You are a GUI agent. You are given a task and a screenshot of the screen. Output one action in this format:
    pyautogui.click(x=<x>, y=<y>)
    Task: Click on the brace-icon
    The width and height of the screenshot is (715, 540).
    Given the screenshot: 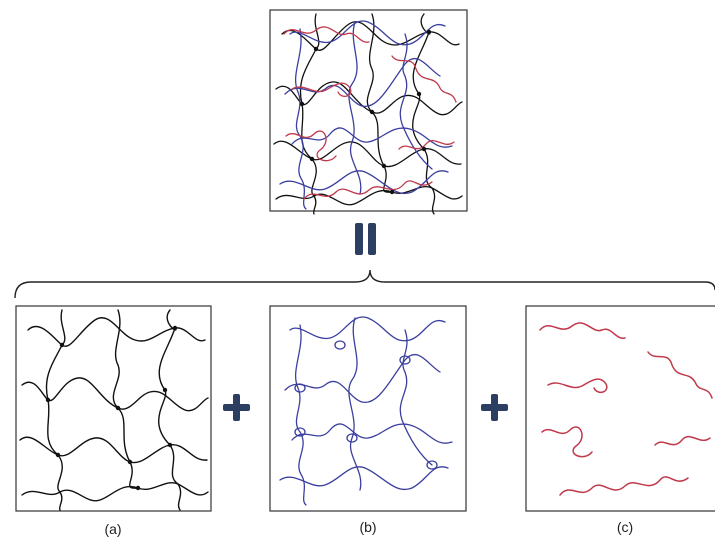 What is the action you would take?
    pyautogui.click(x=364, y=284)
    